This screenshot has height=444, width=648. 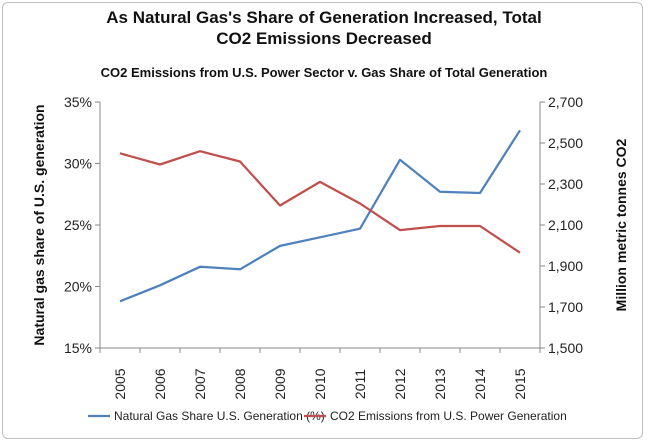 I want to click on y-left-tick-label: 15%, so click(x=78, y=348).